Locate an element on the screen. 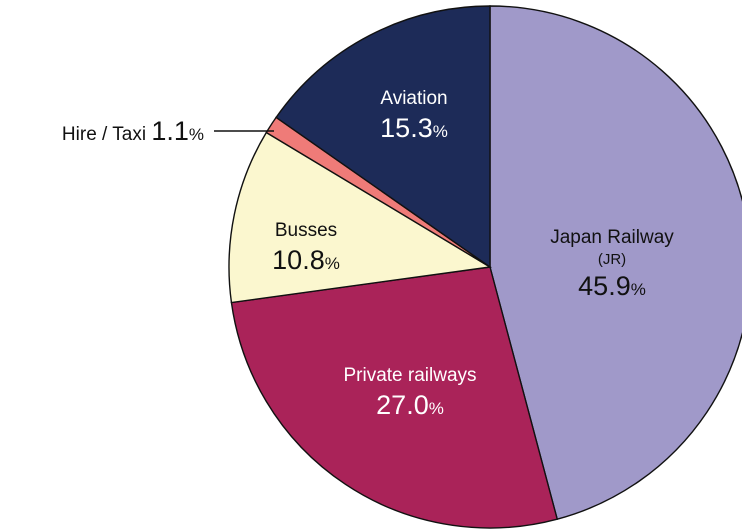 The image size is (742, 529). pie-slice-busses is located at coordinates (360, 217).